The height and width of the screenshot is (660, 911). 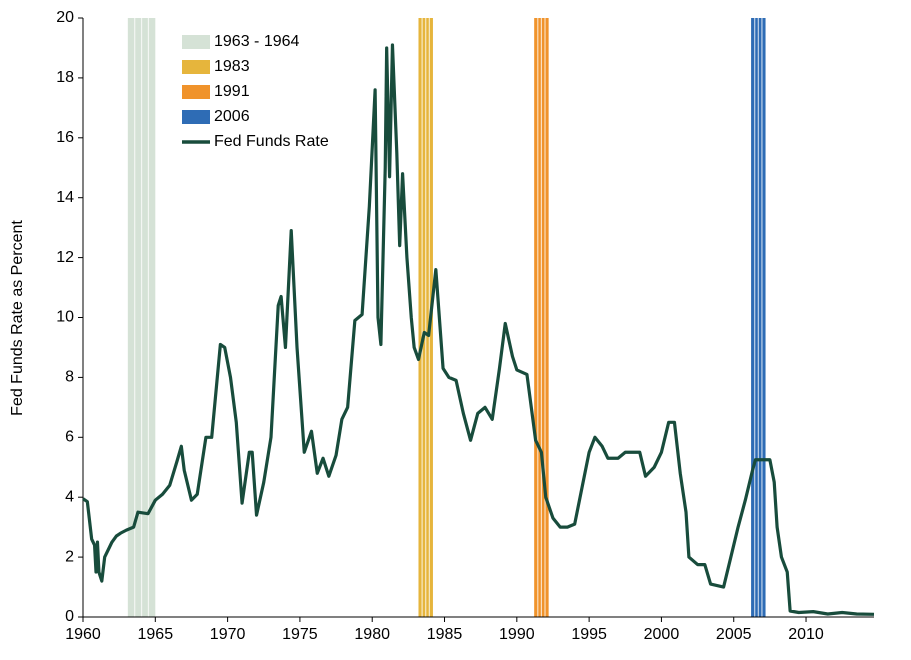 I want to click on x-tick-label: 2000, so click(x=662, y=634).